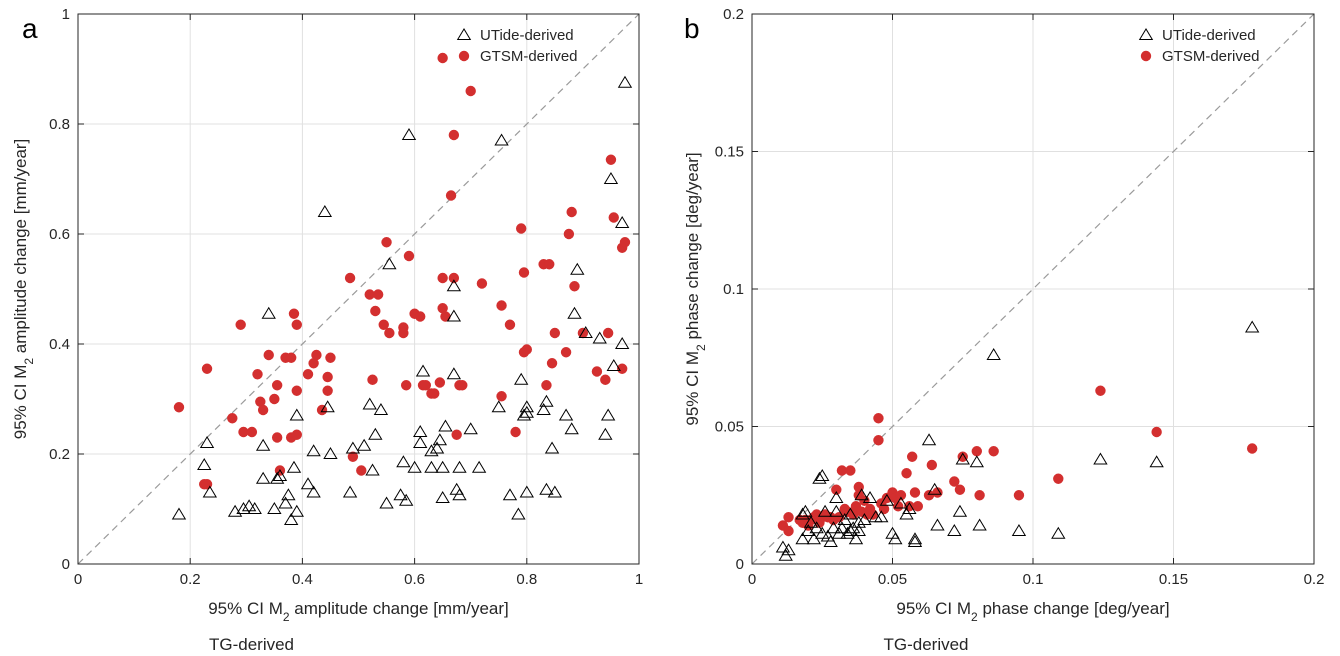  Describe the element at coordinates (1032, 611) in the screenshot. I see `x-axis-label: 95% CI M2 phase change [deg/year]` at that location.